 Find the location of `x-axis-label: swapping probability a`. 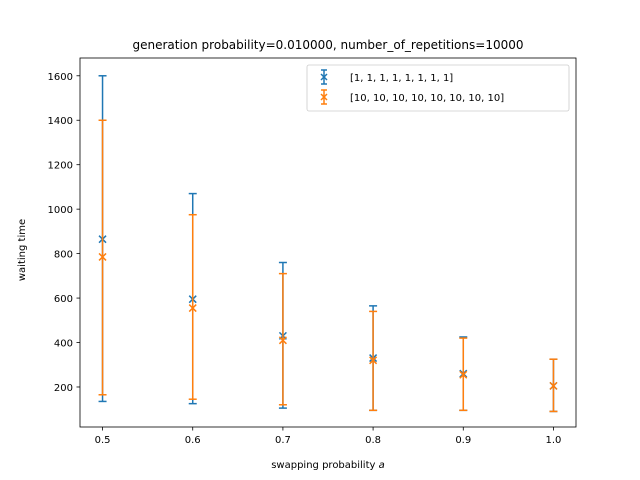

x-axis-label: swapping probability a is located at coordinates (328, 465).